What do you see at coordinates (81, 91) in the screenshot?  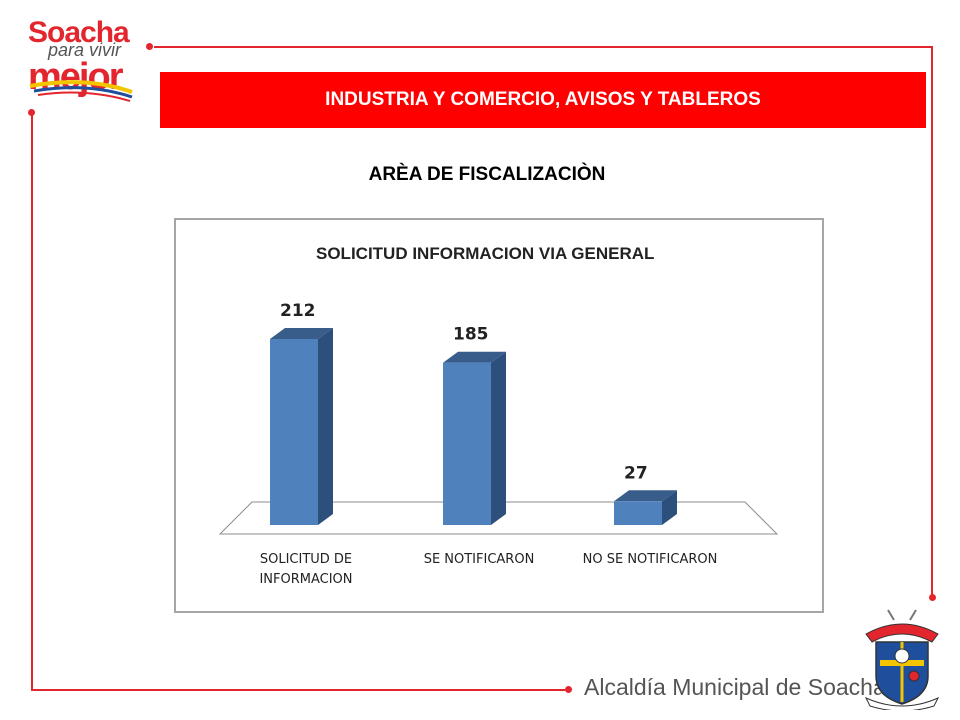 I see `logo-swoosh-icon` at bounding box center [81, 91].